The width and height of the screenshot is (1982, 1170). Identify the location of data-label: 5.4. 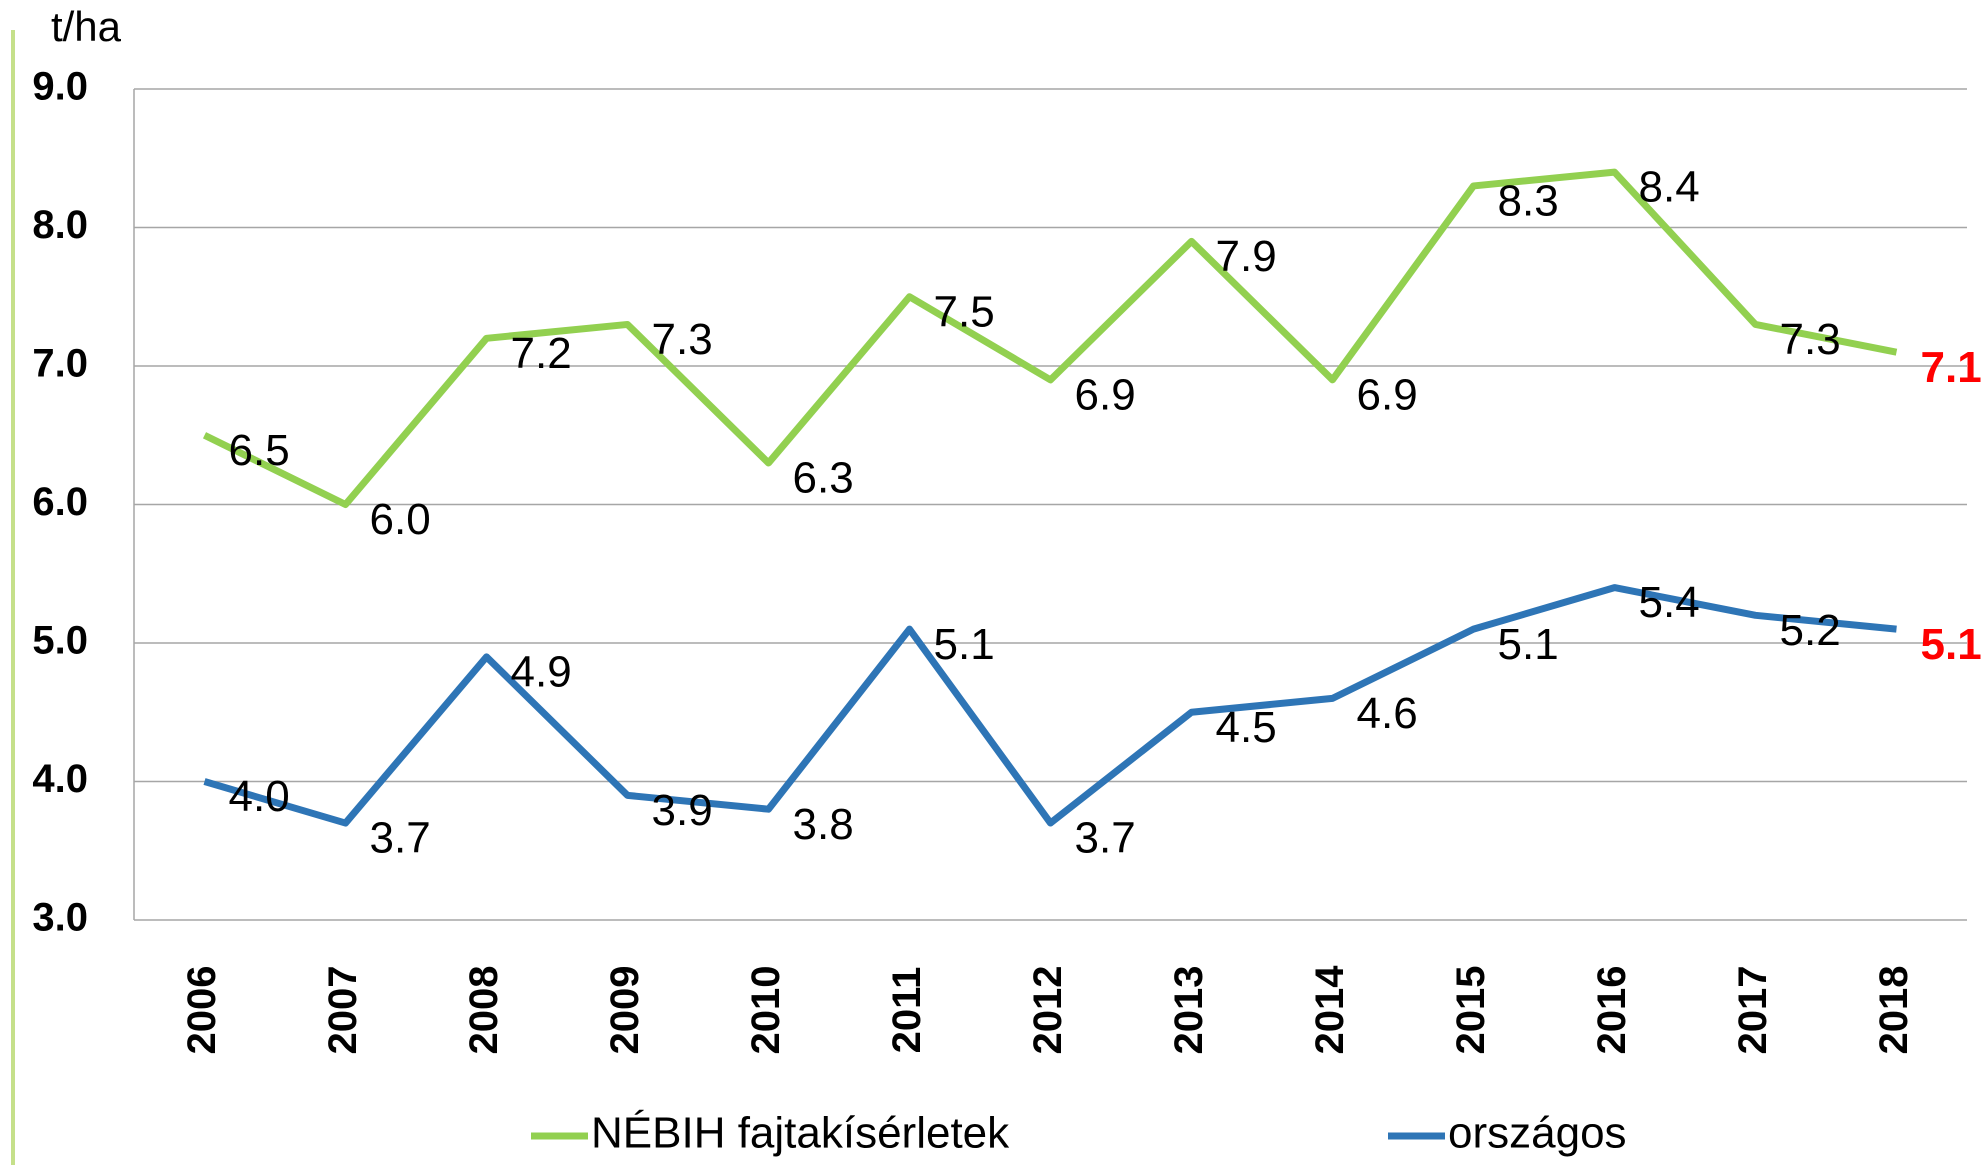
(1669, 602).